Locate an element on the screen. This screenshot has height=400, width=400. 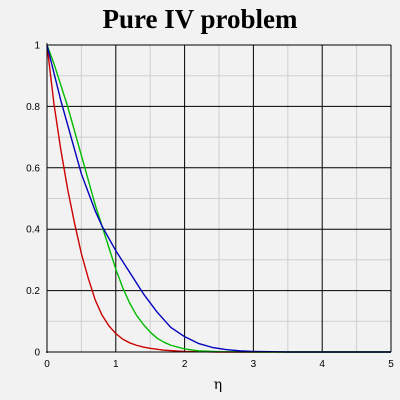
x-tick-label: 0 is located at coordinates (47, 364).